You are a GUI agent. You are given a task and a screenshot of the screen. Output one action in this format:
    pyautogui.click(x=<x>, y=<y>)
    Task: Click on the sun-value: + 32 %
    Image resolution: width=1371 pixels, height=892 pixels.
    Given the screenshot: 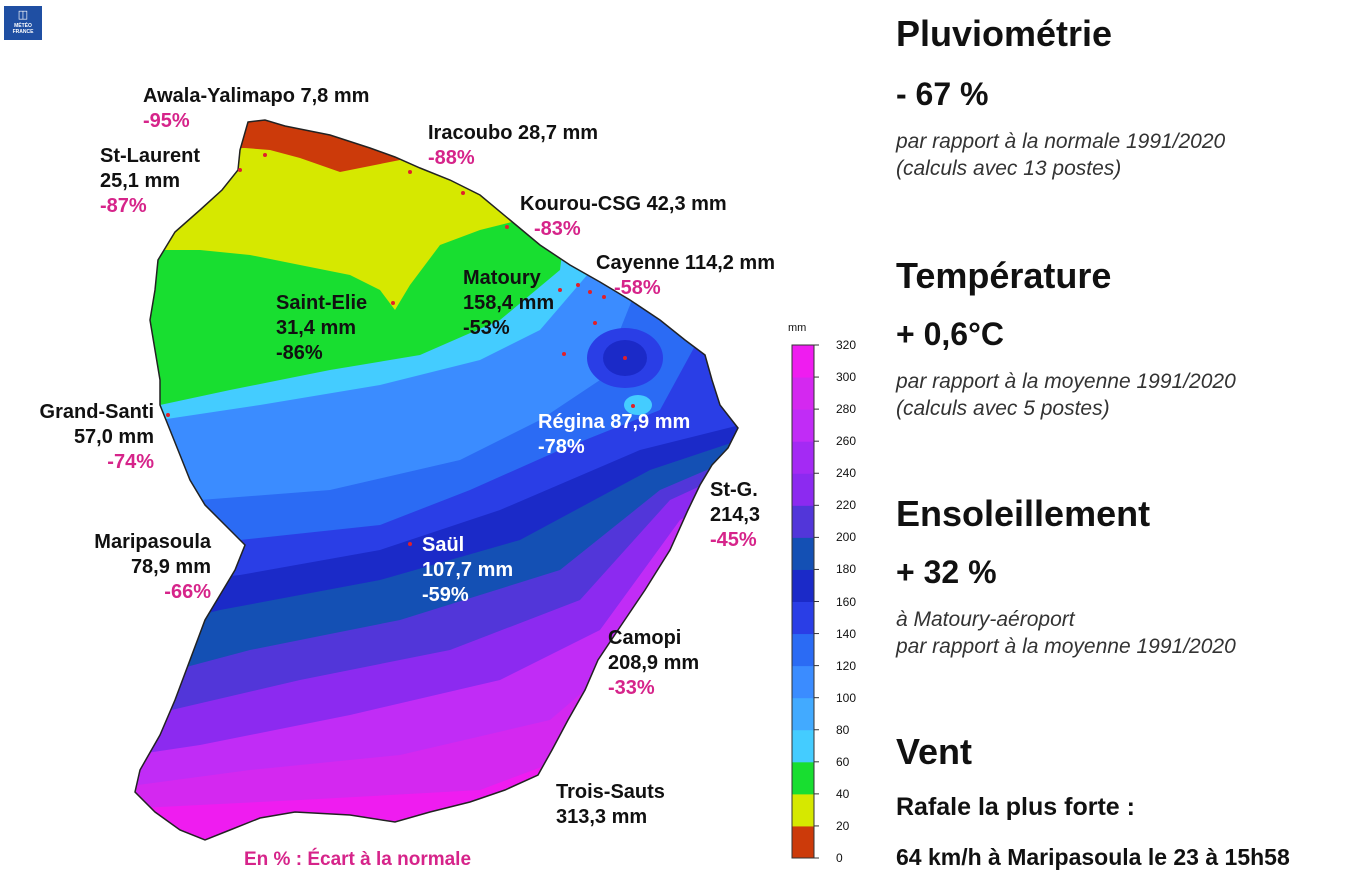 What is the action you would take?
    pyautogui.click(x=946, y=572)
    